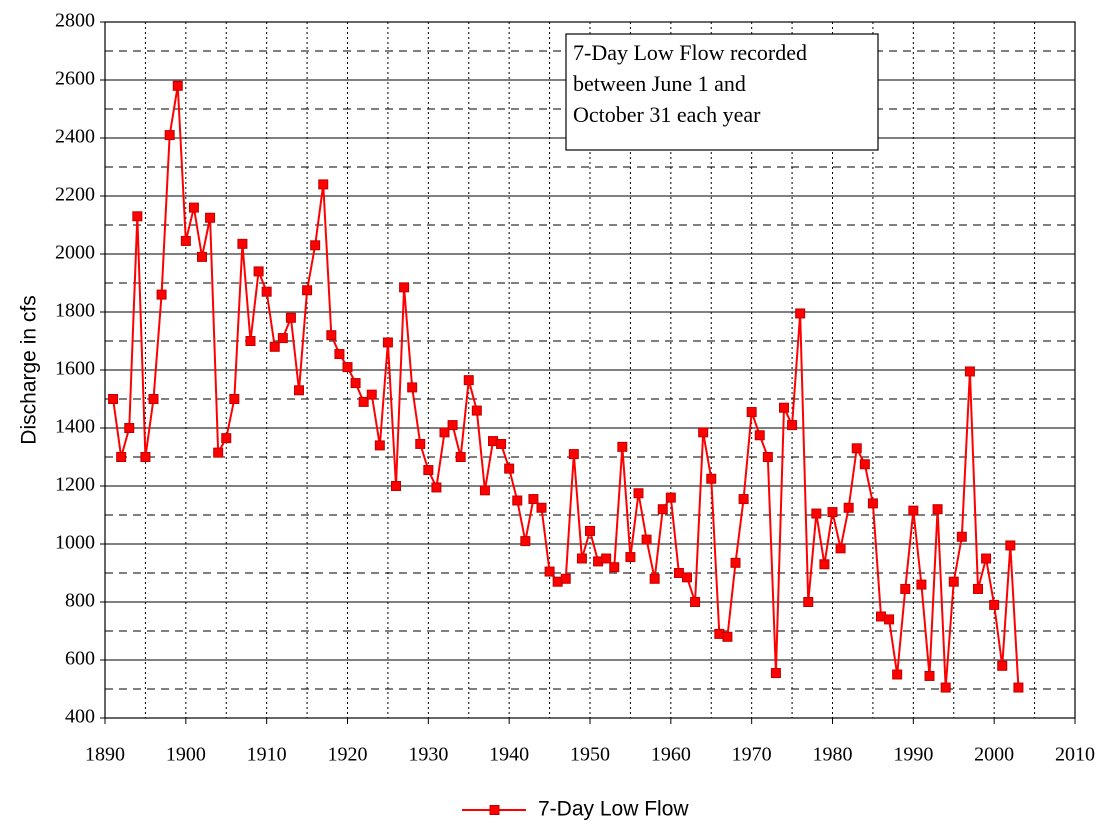  Describe the element at coordinates (80, 717) in the screenshot. I see `y-tick-label: 400` at that location.